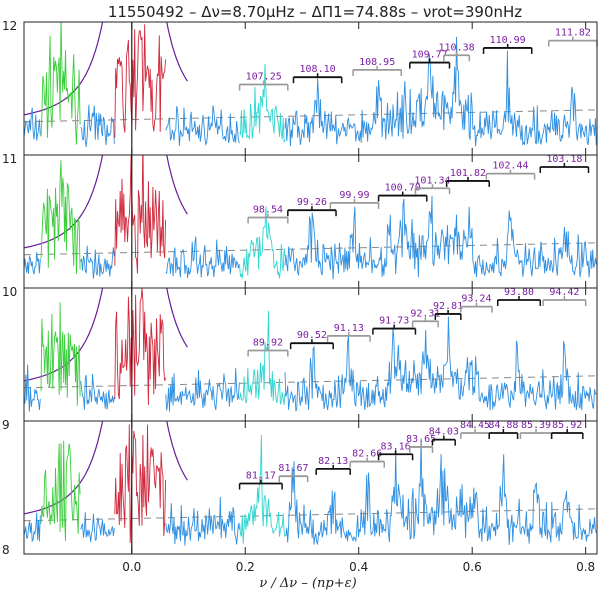 The image size is (600, 596). What do you see at coordinates (312, 202) in the screenshot?
I see `period-label: 99.26` at bounding box center [312, 202].